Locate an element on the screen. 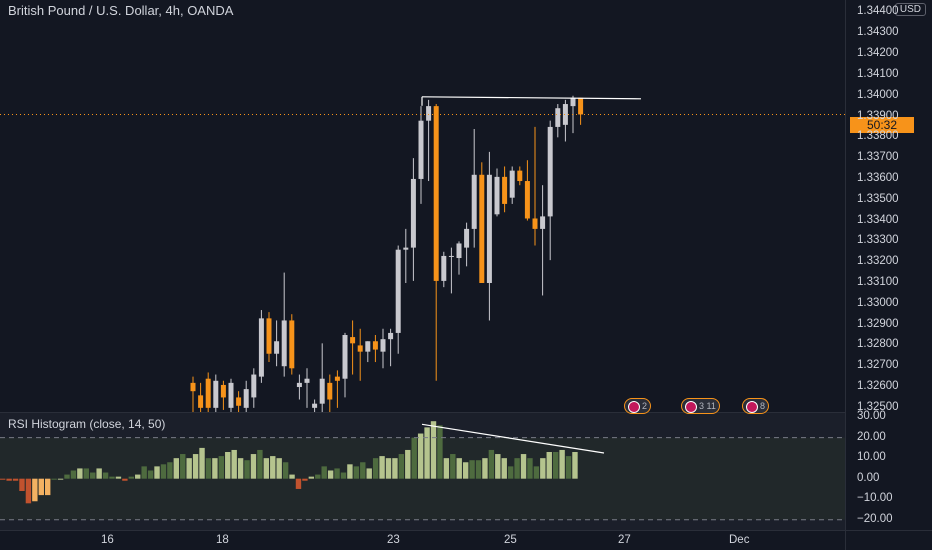 Image resolution: width=932 pixels, height=550 pixels. rsi-tick-label: −10.00 is located at coordinates (875, 498).